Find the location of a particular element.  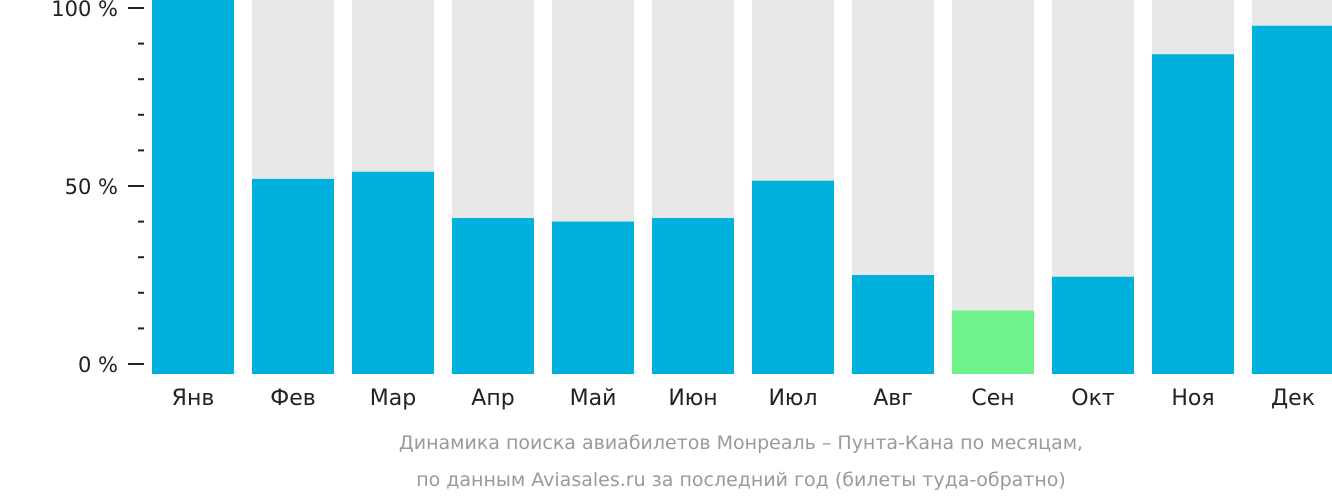

x-tick-label-1: Янв is located at coordinates (193, 398).